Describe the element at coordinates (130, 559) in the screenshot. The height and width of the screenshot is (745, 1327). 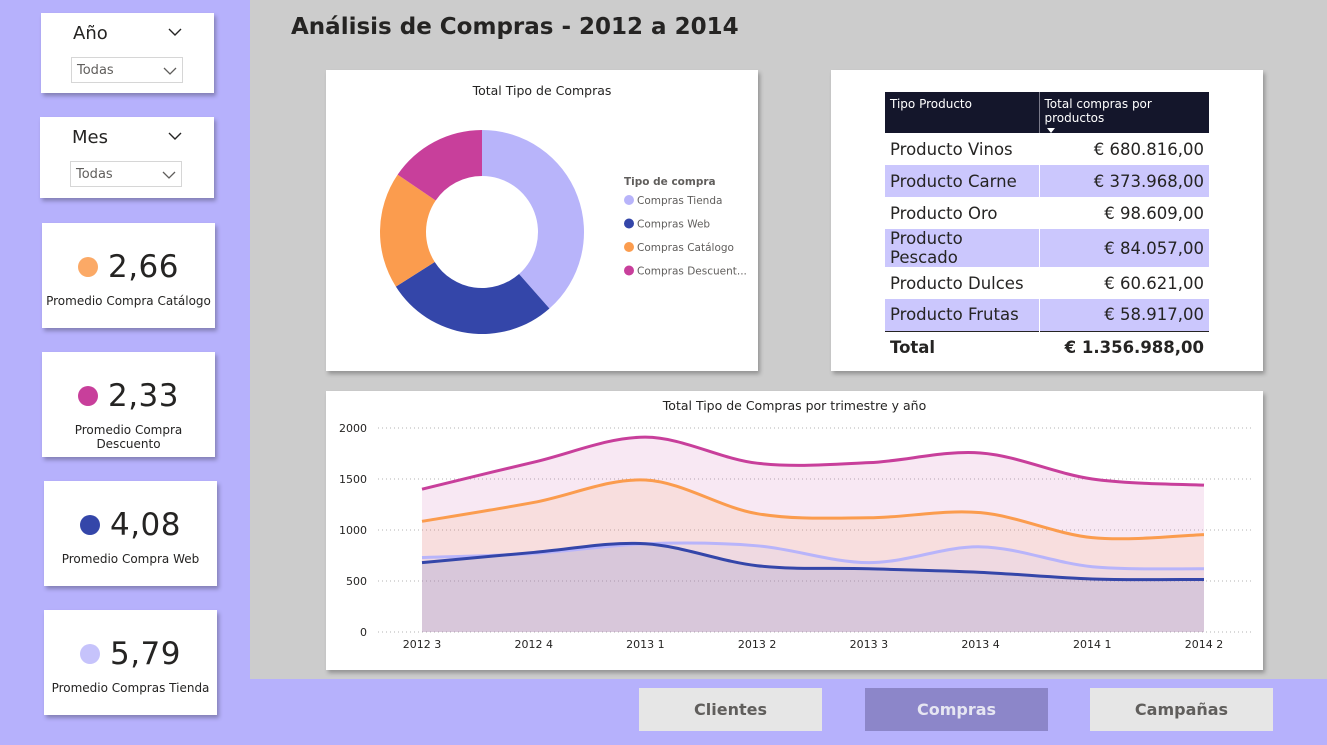
I see `kpi-label: Promedio Compra Web` at that location.